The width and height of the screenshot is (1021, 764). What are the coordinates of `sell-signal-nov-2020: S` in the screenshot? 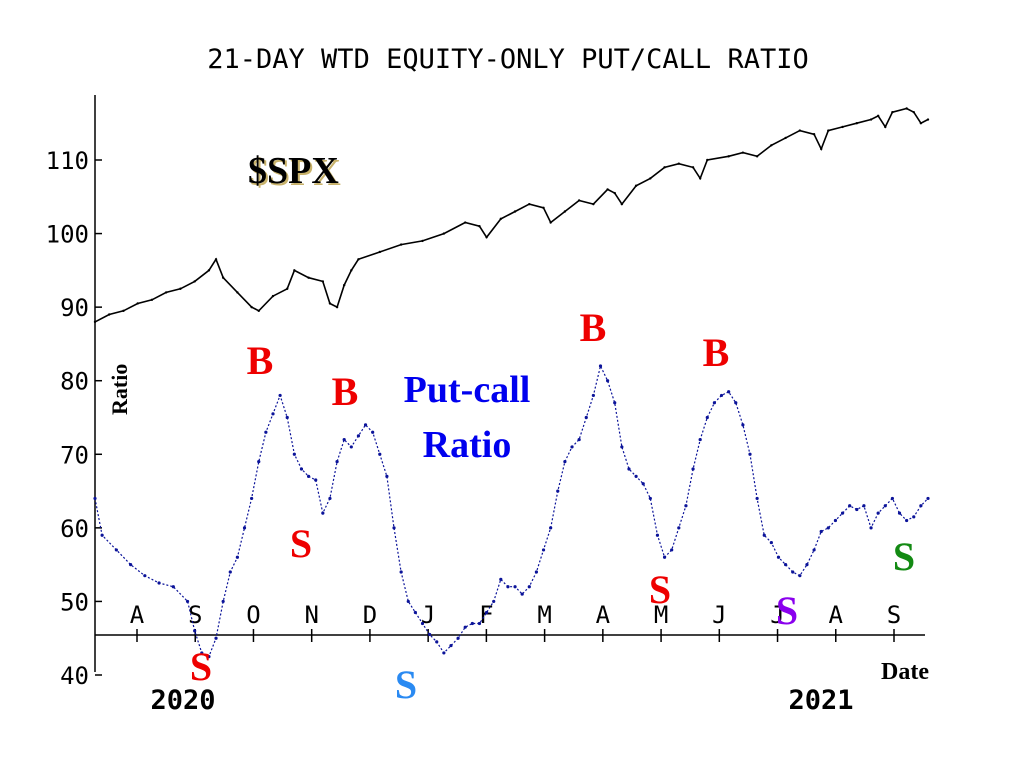 It's located at (301, 543).